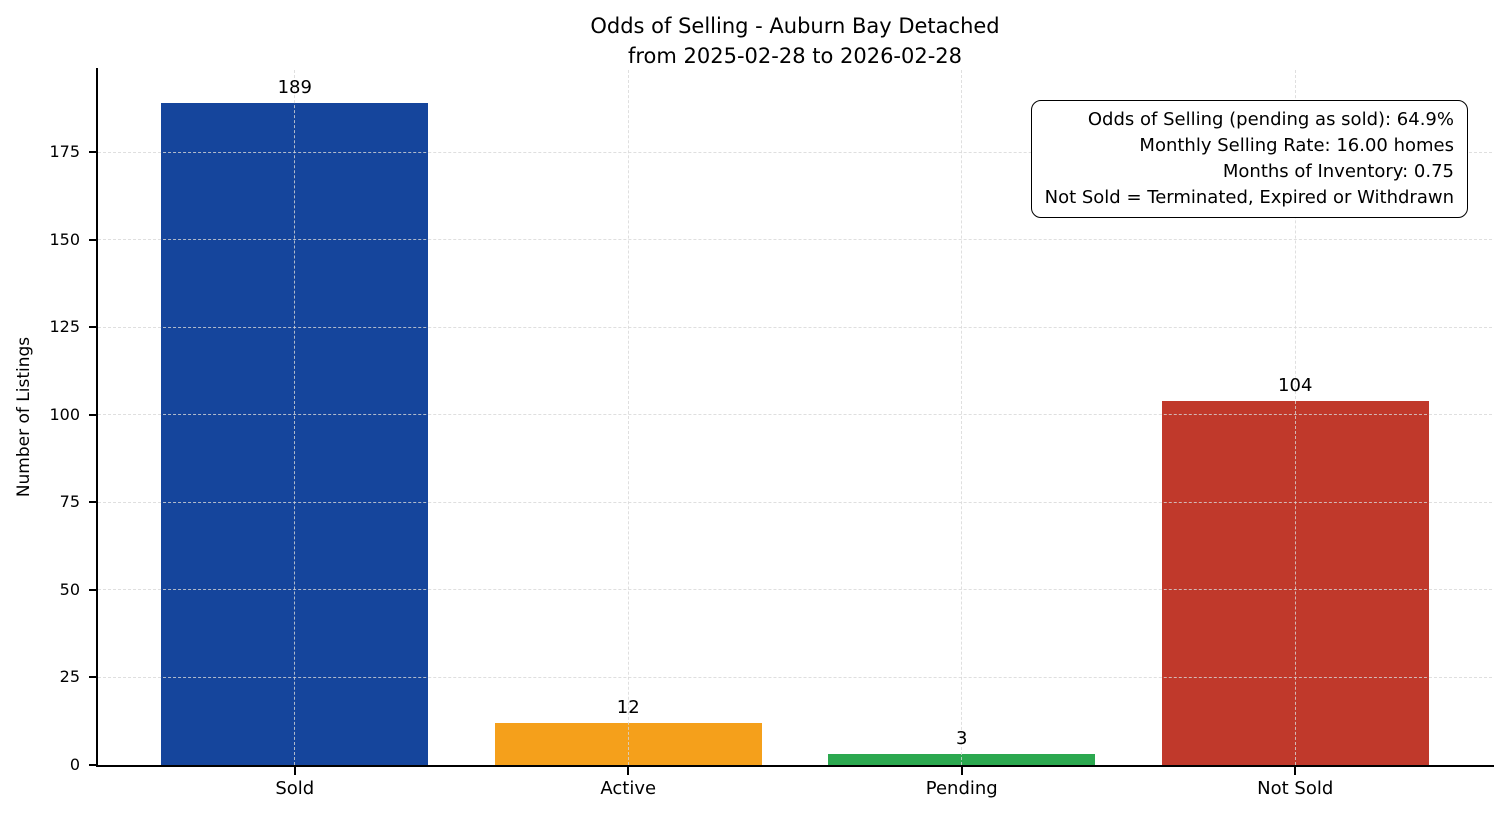 Image resolution: width=1507 pixels, height=816 pixels. What do you see at coordinates (97, 417) in the screenshot?
I see `y-axis-spine` at bounding box center [97, 417].